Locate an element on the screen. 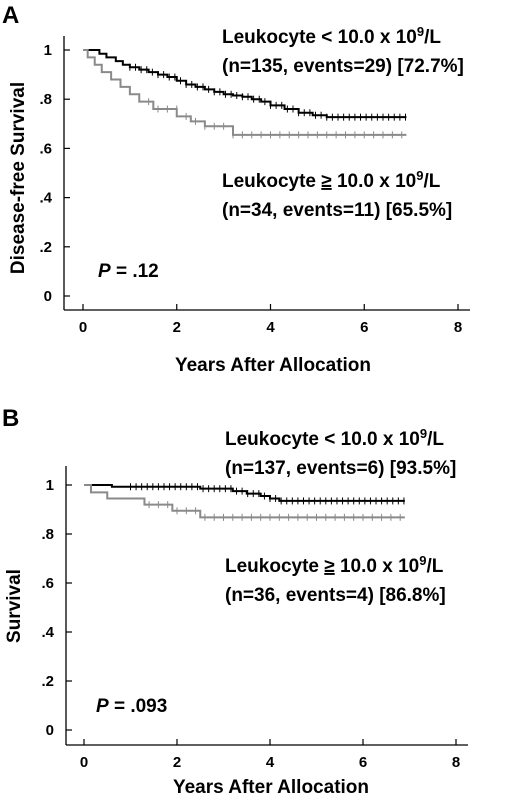 This screenshot has width=520, height=803. panel-b-legend-high-line2: (n=36, events=4) [86.8%] is located at coordinates (335, 595).